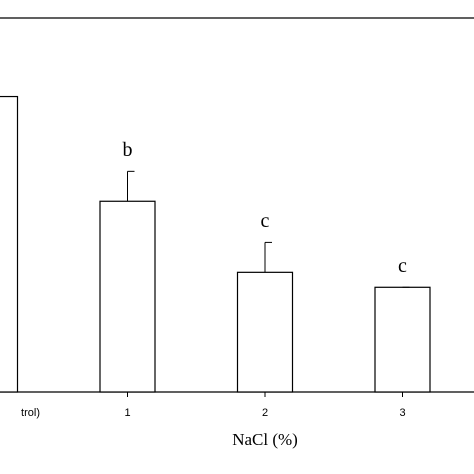  I want to click on x-tick-label: 3, so click(402, 413).